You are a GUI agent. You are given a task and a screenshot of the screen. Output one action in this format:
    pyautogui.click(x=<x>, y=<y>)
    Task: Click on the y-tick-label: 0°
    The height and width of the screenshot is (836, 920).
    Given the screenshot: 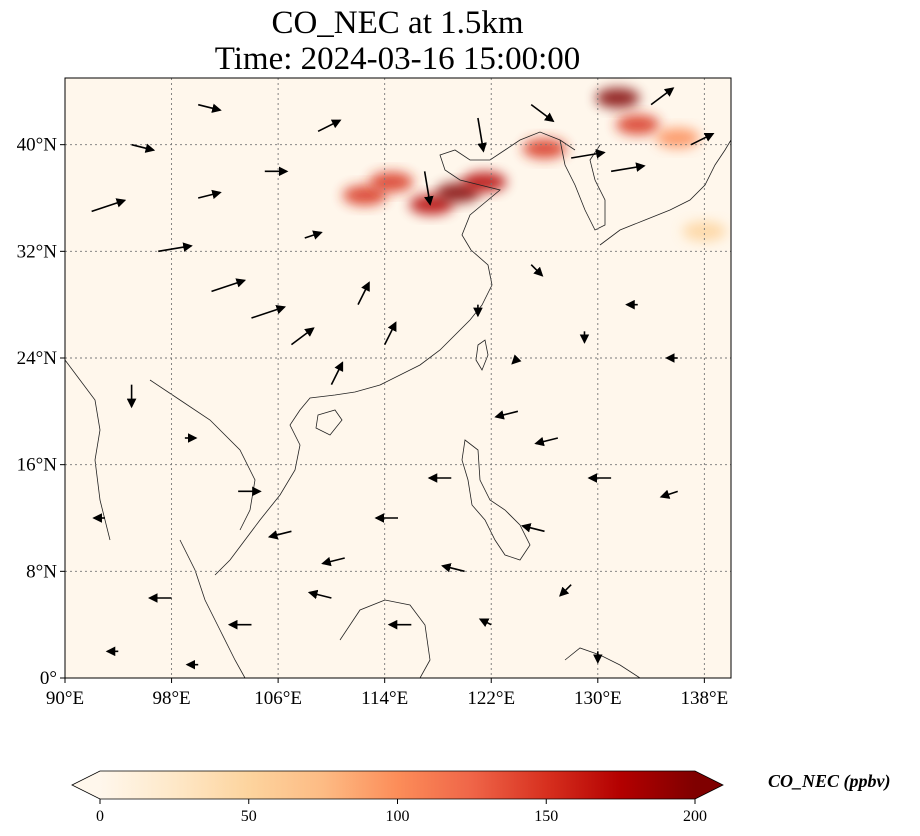 What is the action you would take?
    pyautogui.click(x=48, y=678)
    